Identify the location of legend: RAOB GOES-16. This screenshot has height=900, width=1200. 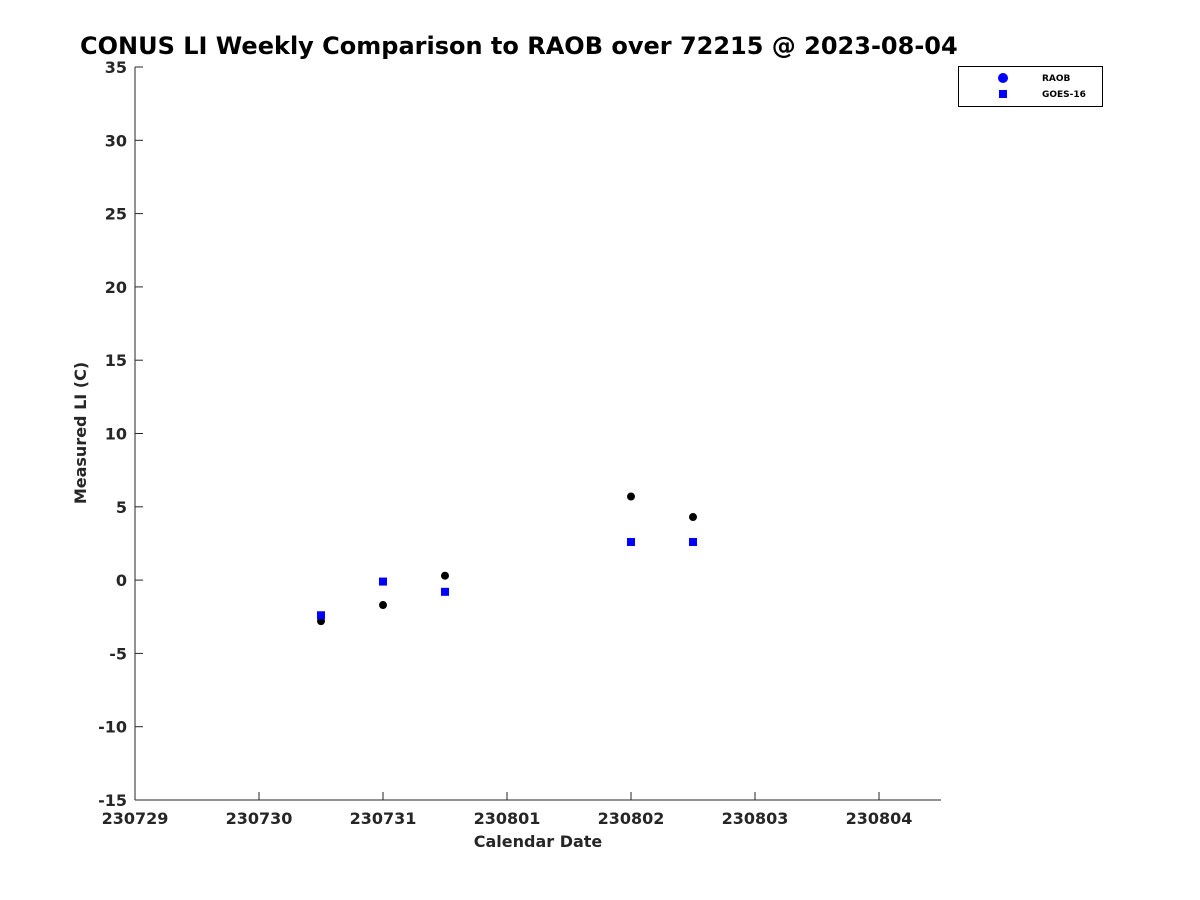
(1030, 86).